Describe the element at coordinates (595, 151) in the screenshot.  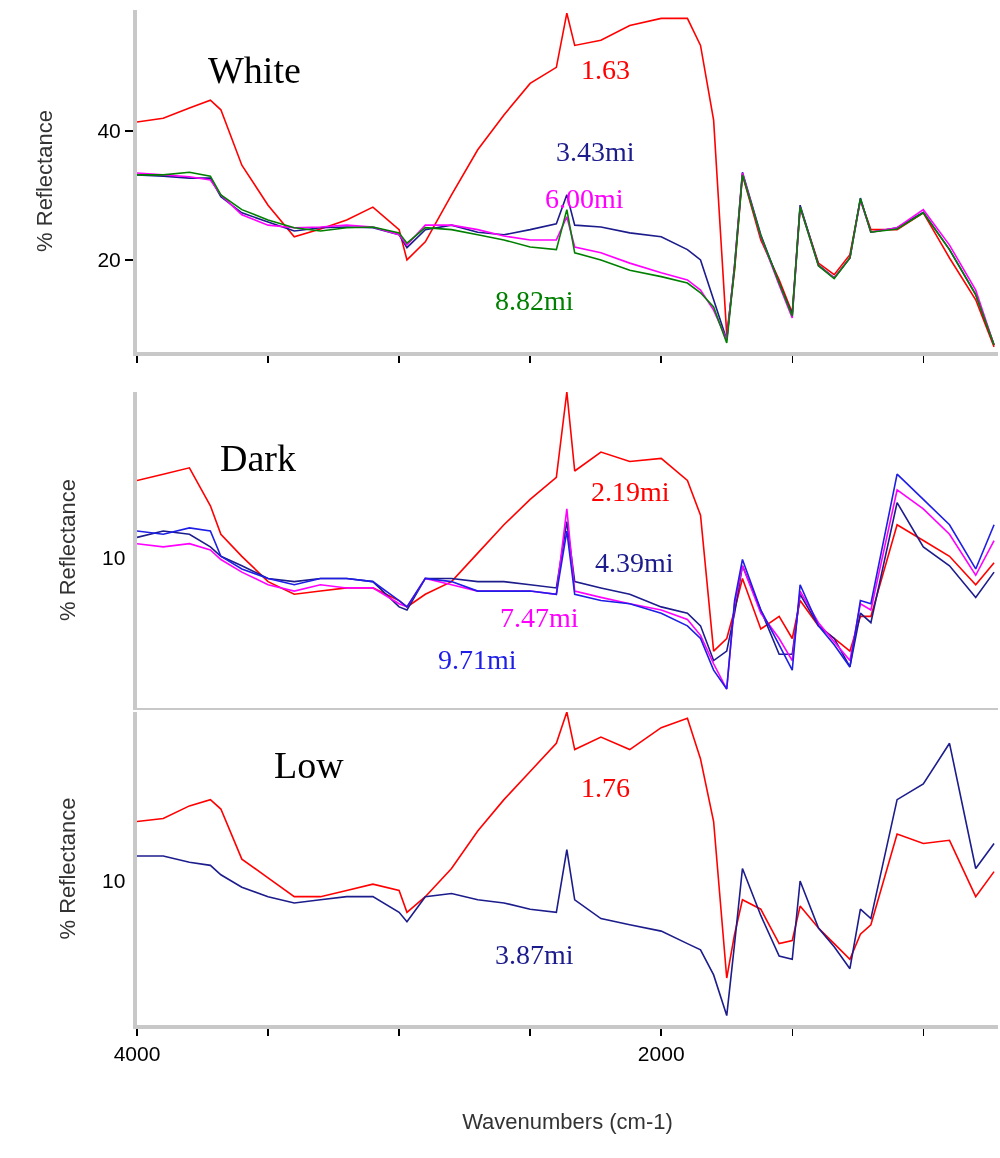
I see `series-label: 3.43mi` at that location.